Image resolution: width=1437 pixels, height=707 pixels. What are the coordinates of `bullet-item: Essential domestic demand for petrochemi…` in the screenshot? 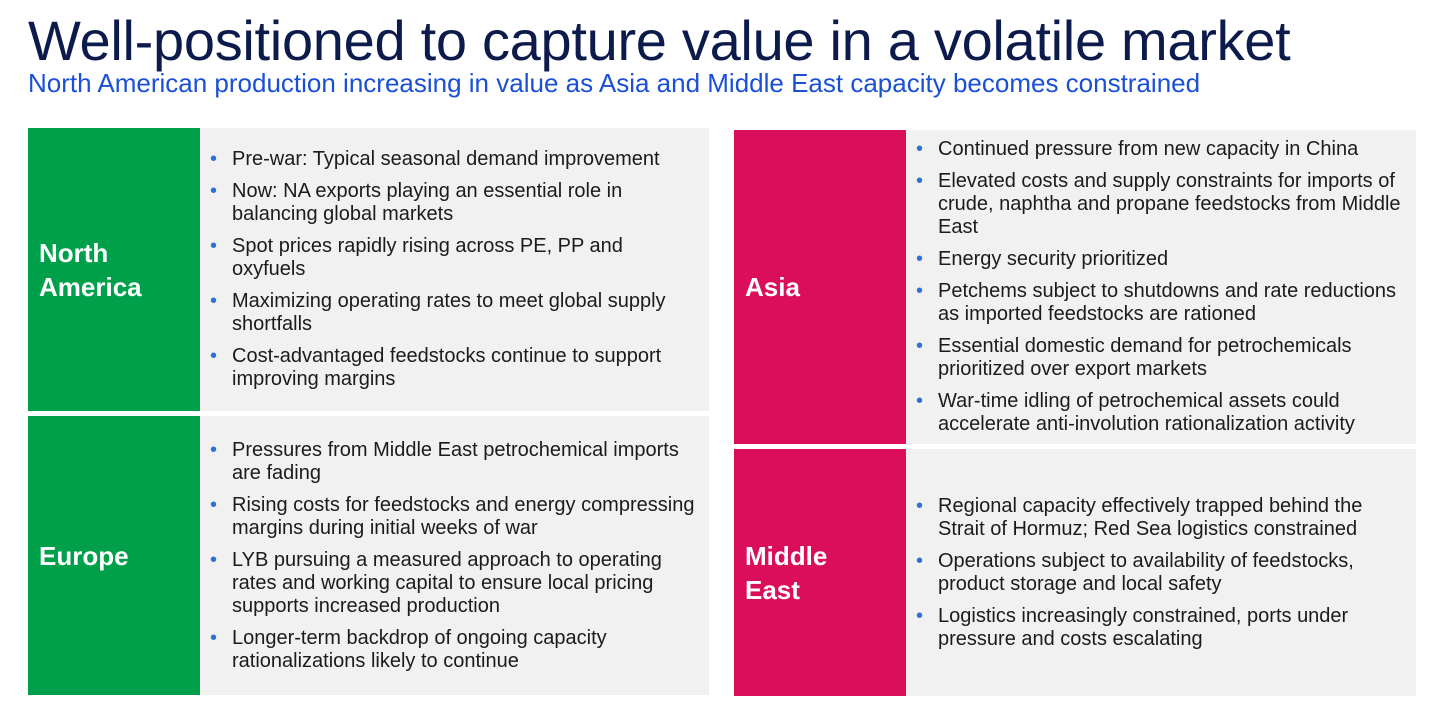 It's located at (1157, 358).